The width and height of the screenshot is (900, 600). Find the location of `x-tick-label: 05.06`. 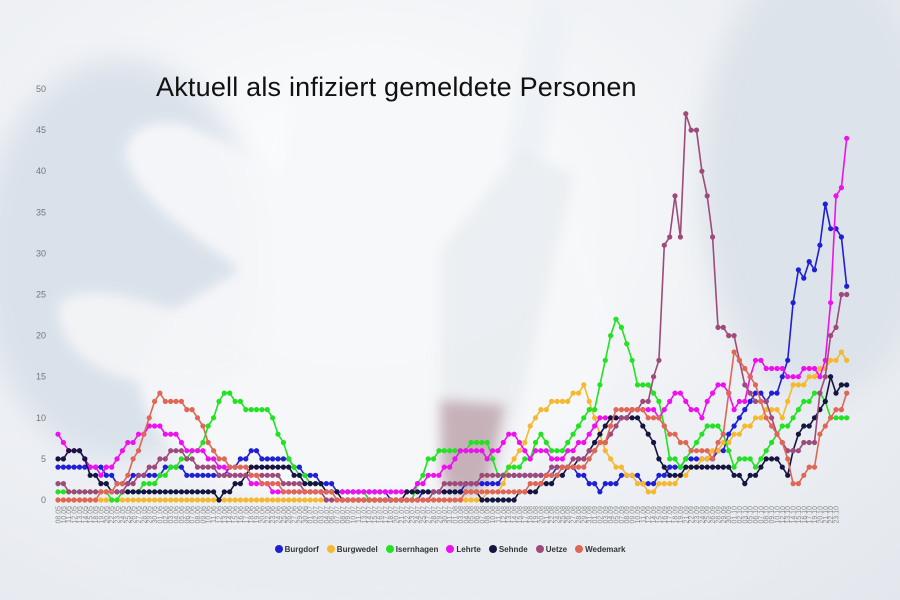

x-tick-label: 05.06 is located at coordinates (182, 515).